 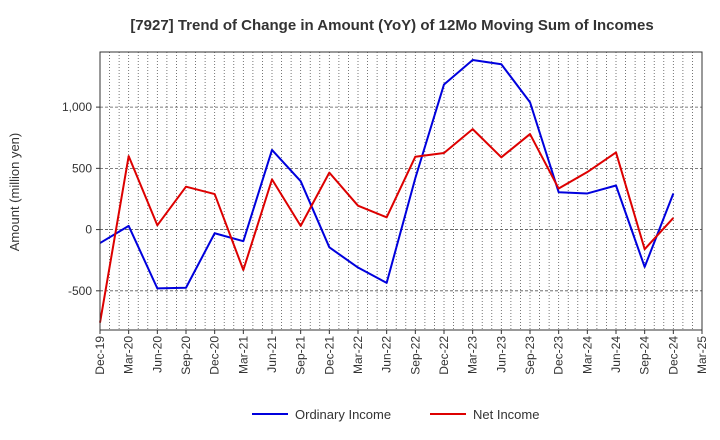 What do you see at coordinates (14, 192) in the screenshot?
I see `y-axis-label: Amount (million yen)` at bounding box center [14, 192].